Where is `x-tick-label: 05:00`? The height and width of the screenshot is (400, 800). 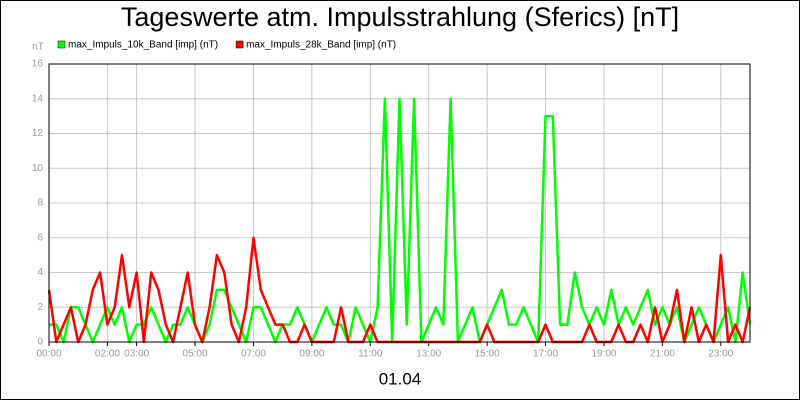
x-tick-label: 05:00 is located at coordinates (195, 354).